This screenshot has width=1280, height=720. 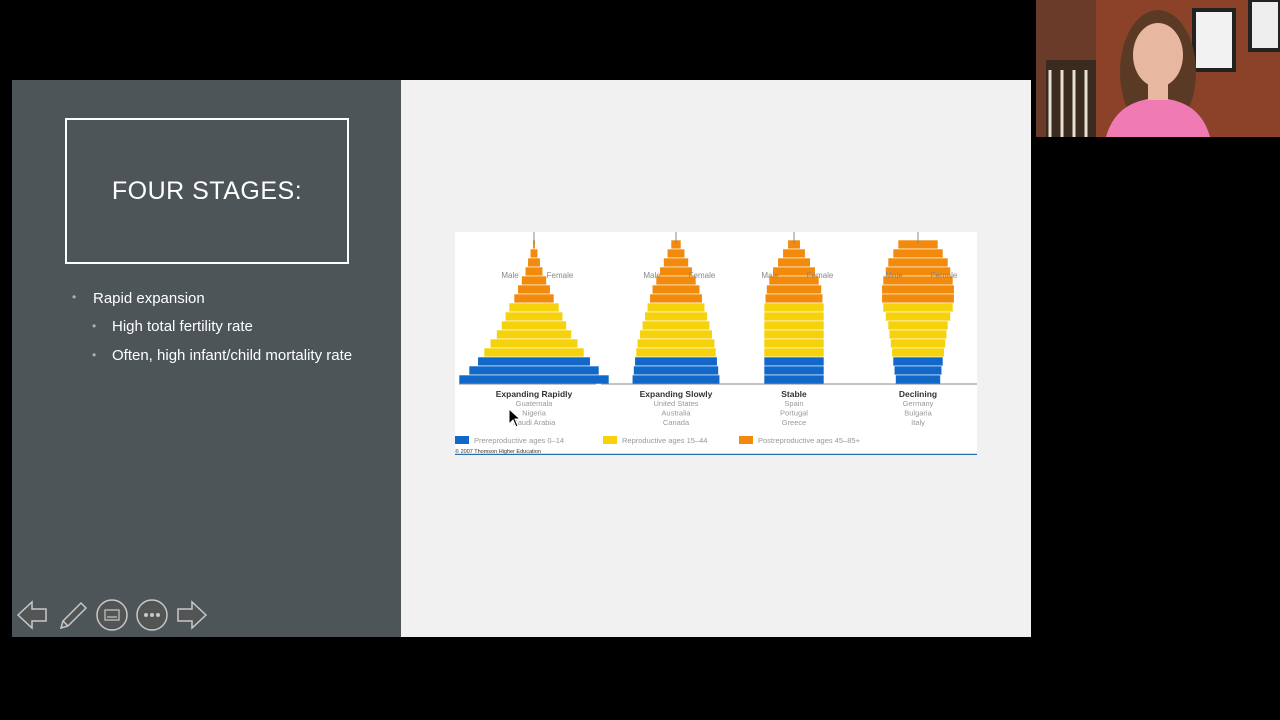 What do you see at coordinates (794, 422) in the screenshot?
I see `pyramid-country: Greece` at bounding box center [794, 422].